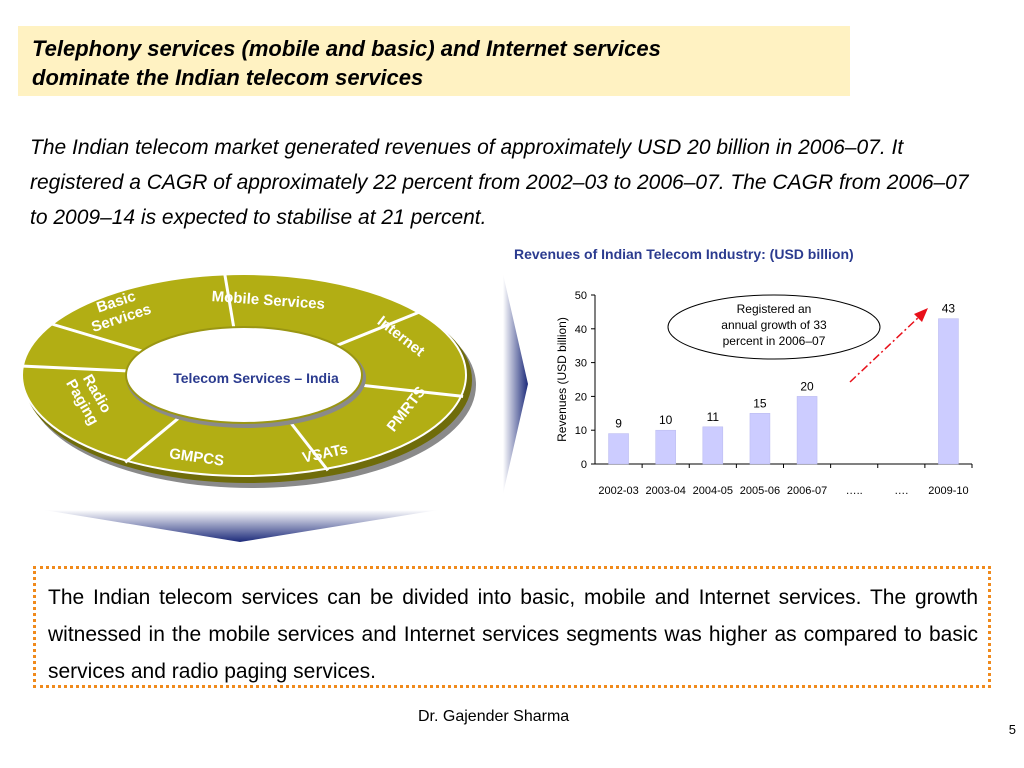  What do you see at coordinates (885, 349) in the screenshot?
I see `annotation-arrow-line` at bounding box center [885, 349].